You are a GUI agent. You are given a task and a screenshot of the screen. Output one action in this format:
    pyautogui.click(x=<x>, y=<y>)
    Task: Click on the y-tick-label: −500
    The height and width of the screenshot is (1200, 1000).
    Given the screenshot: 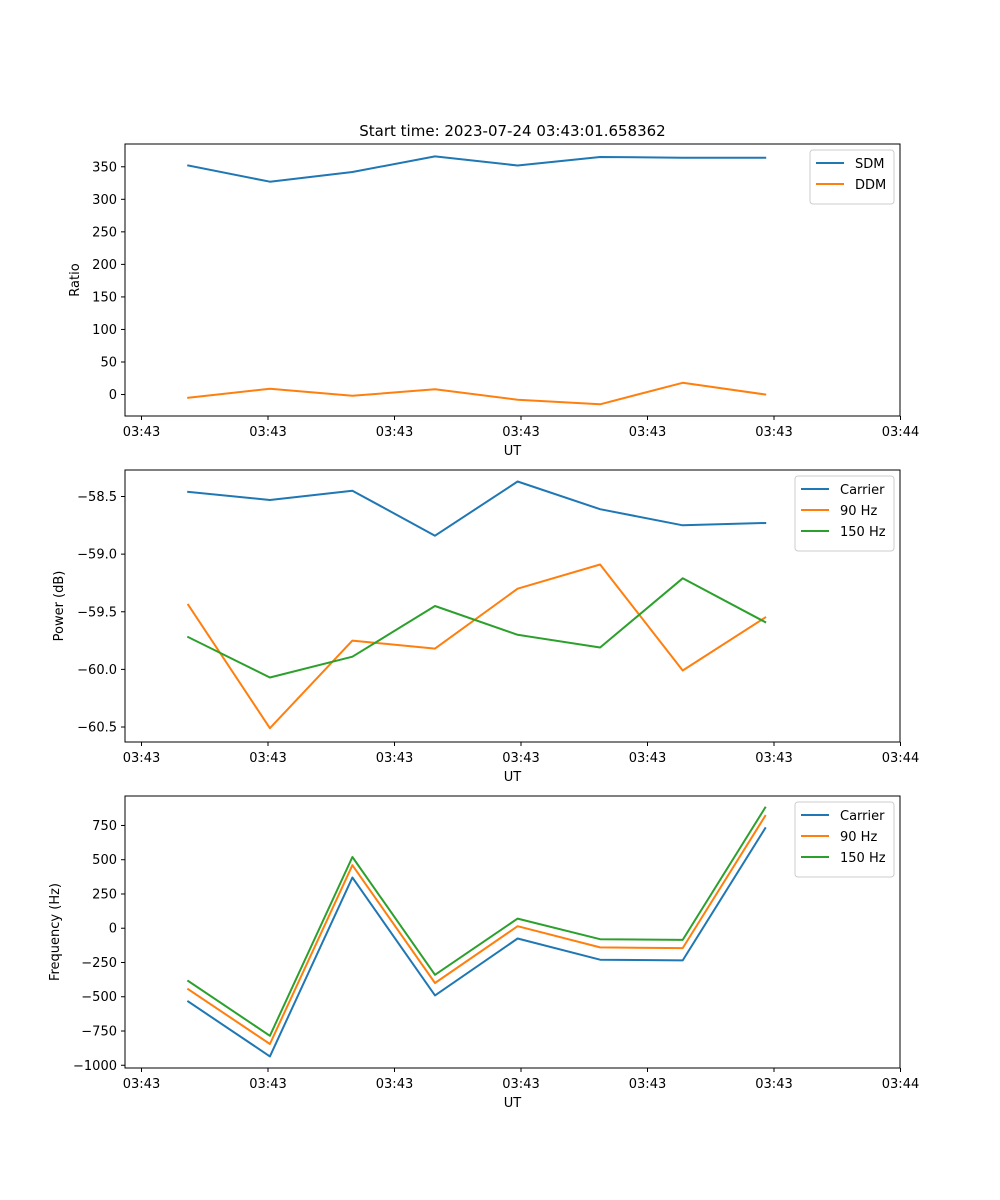 What is the action you would take?
    pyautogui.click(x=99, y=997)
    